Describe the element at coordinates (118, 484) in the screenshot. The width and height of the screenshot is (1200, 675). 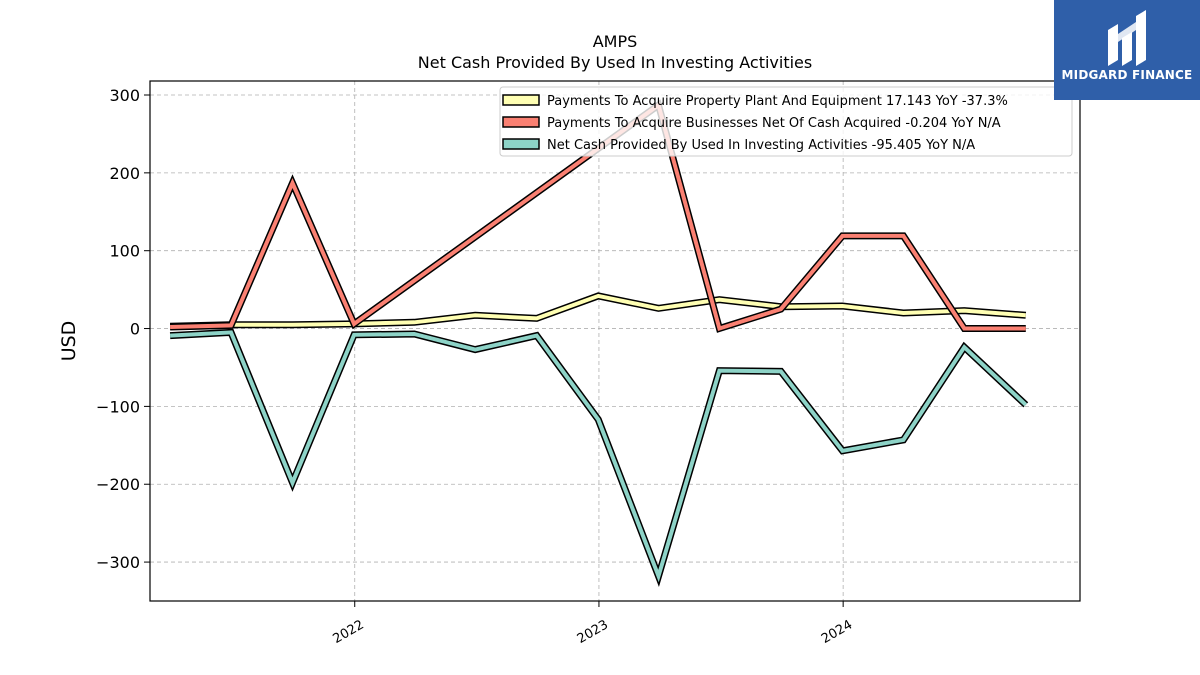
I see `y-tick-label: −200` at that location.